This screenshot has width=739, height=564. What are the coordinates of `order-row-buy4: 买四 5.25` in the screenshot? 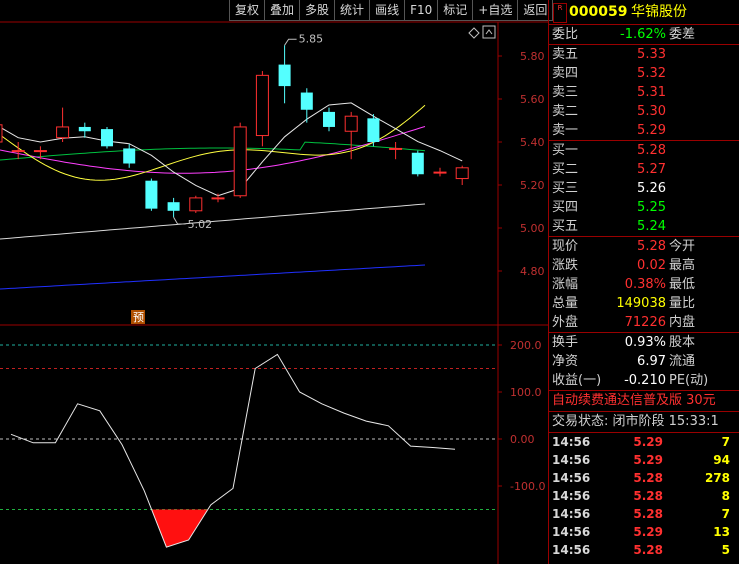 It's located at (644, 207).